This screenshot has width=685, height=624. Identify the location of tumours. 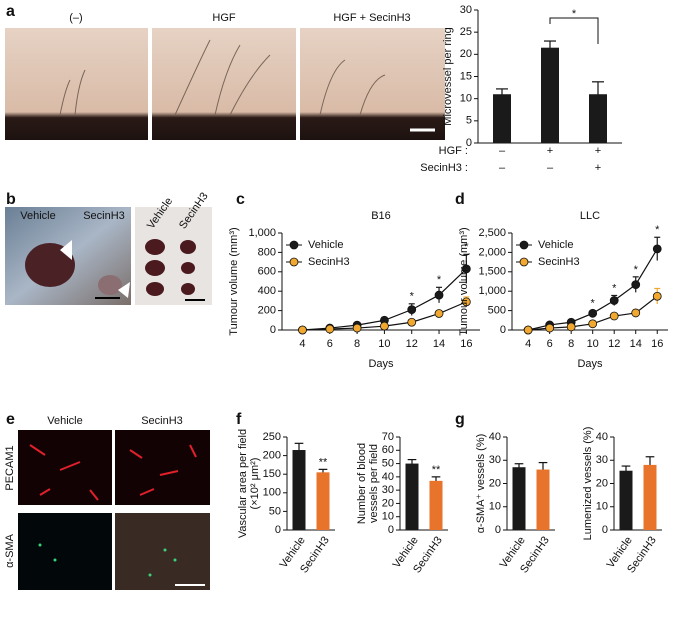
(170, 267).